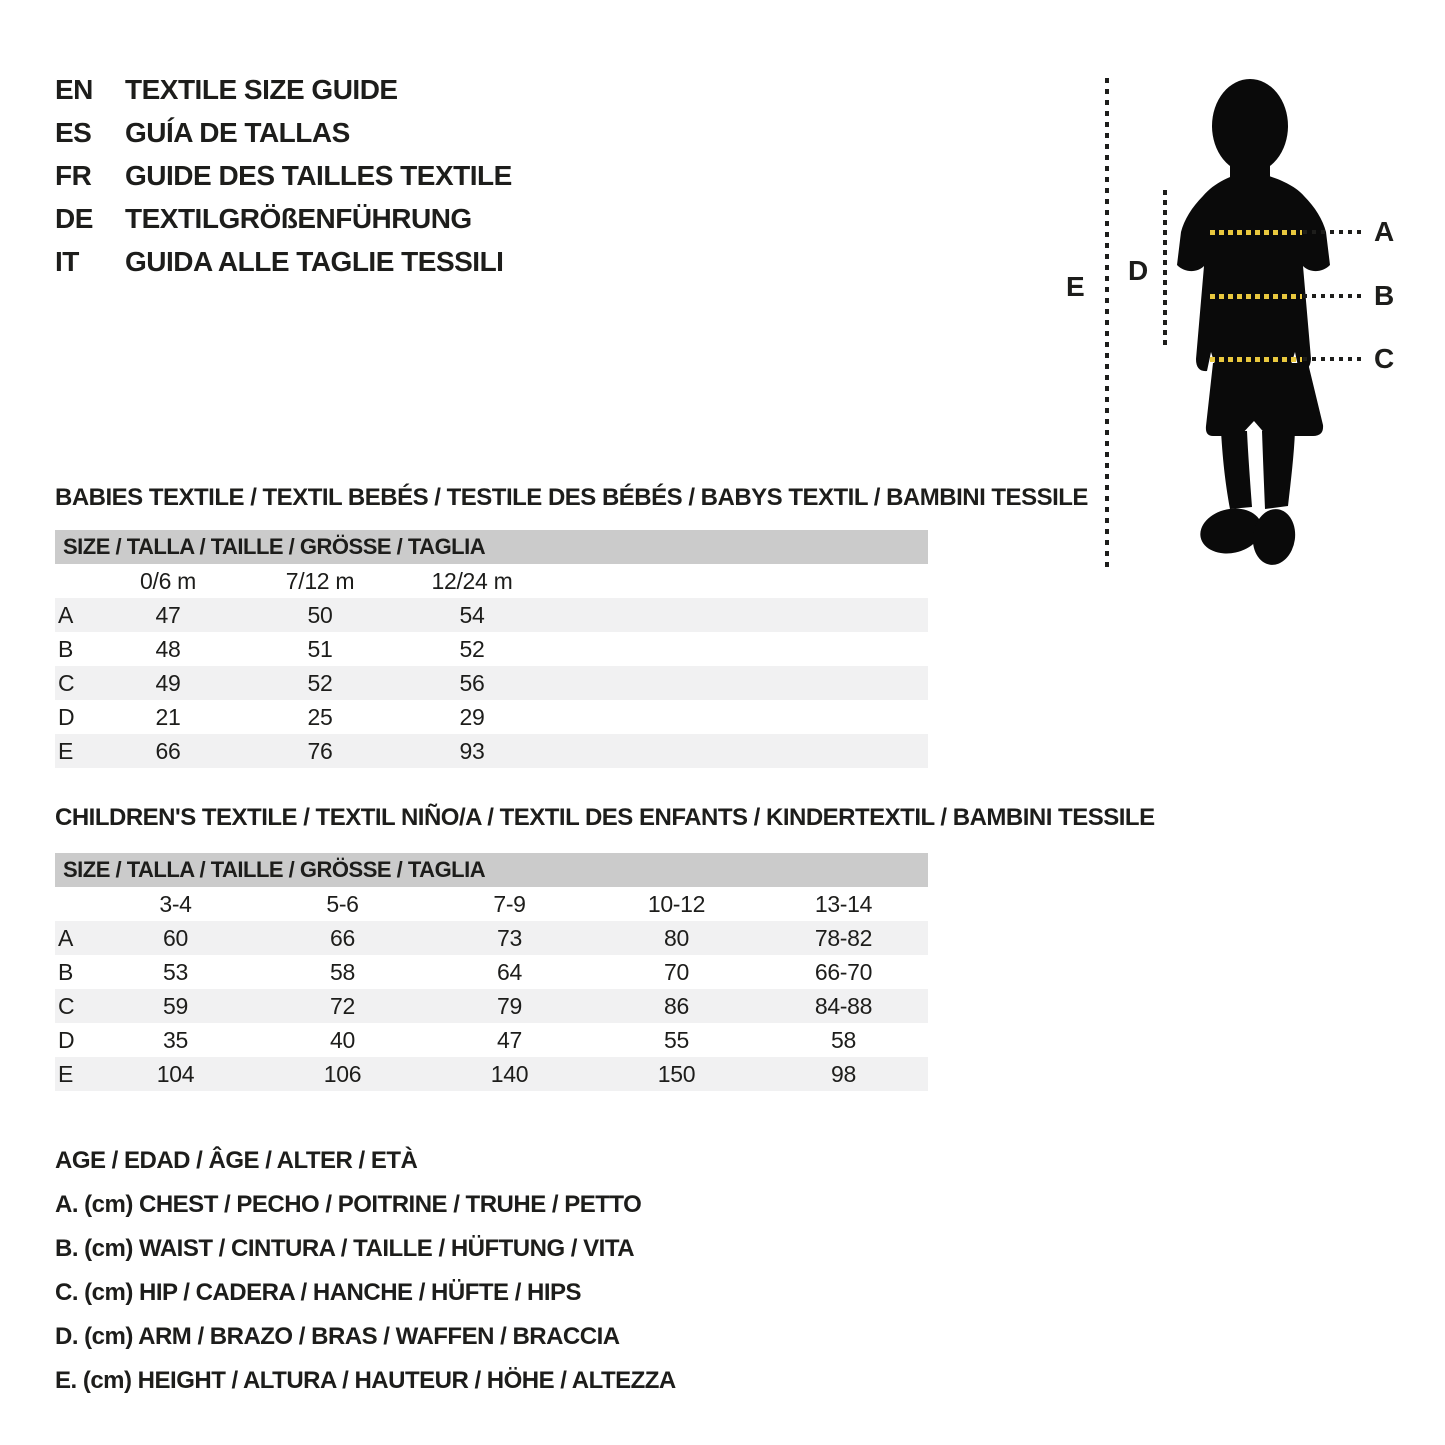 The height and width of the screenshot is (1445, 1445). I want to click on table-cell: 73, so click(509, 938).